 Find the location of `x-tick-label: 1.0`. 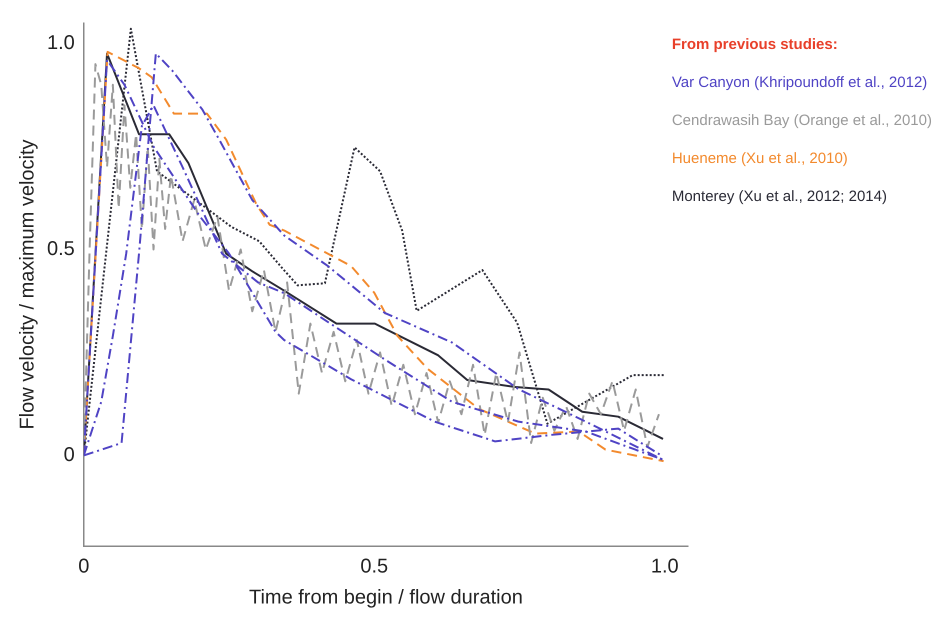

x-tick-label: 1.0 is located at coordinates (664, 567).